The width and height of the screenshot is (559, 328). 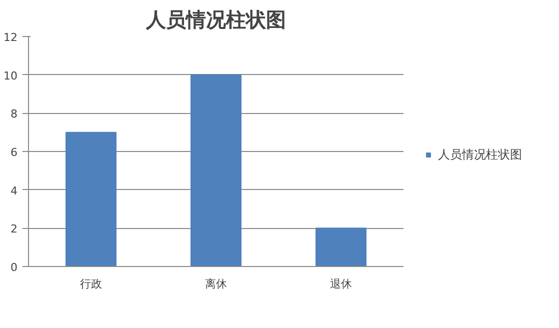 What do you see at coordinates (11, 75) in the screenshot?
I see `y-tick-label: 10` at bounding box center [11, 75].